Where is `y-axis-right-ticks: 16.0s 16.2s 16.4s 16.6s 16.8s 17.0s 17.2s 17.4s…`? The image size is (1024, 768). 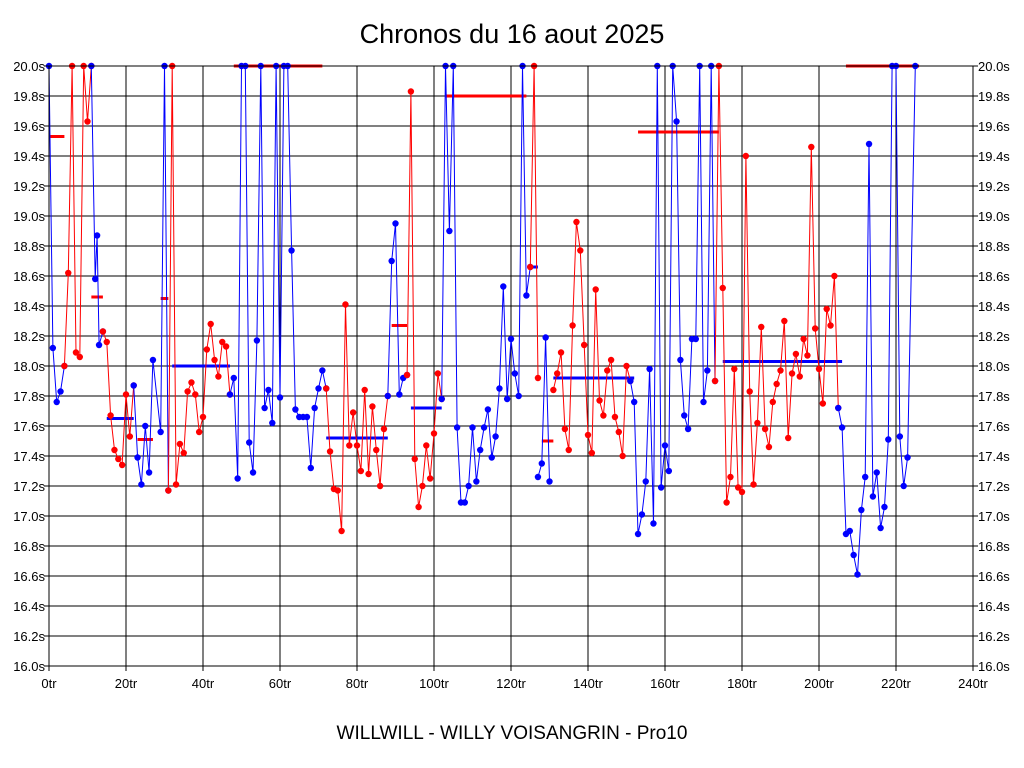
y-axis-right-ticks: 16.0s 16.2s 16.4s 16.6s 16.8s 17.0s 17.2s 17.4s… is located at coordinates (991, 366).